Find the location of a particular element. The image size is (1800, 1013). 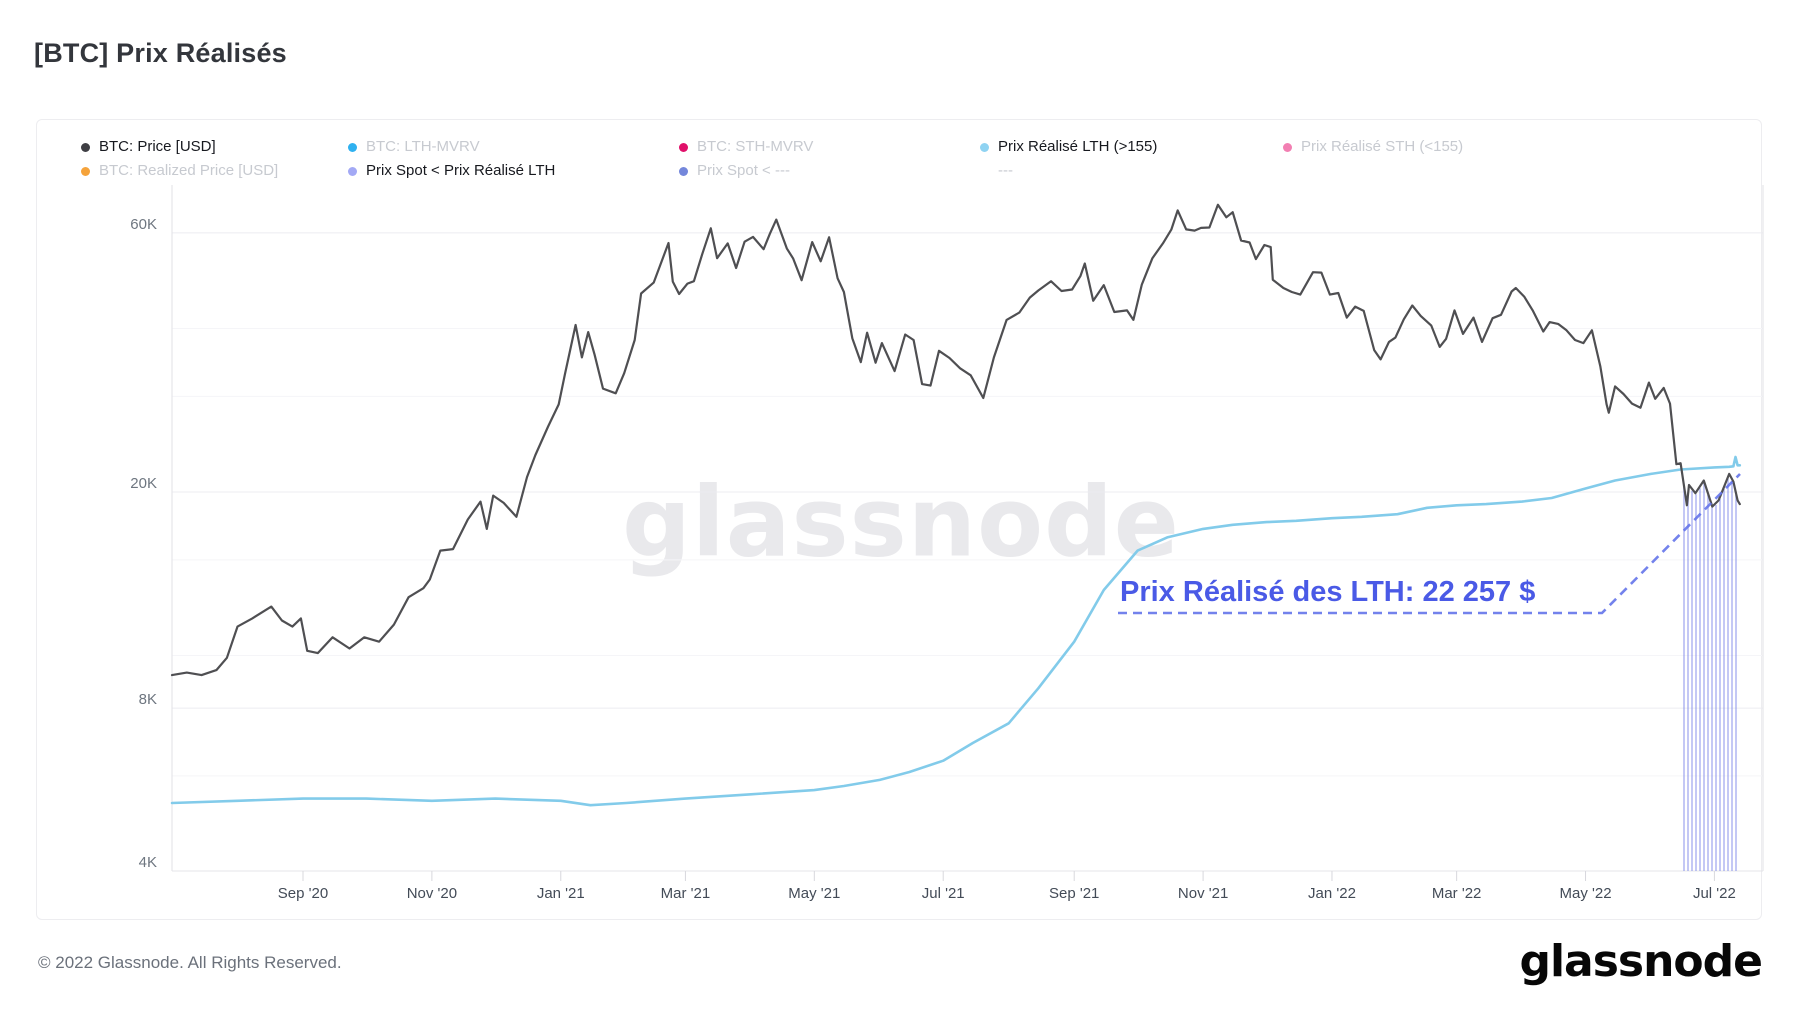

legend-item-0-3: Prix Réalisé LTH (>155) is located at coordinates (1068, 147).